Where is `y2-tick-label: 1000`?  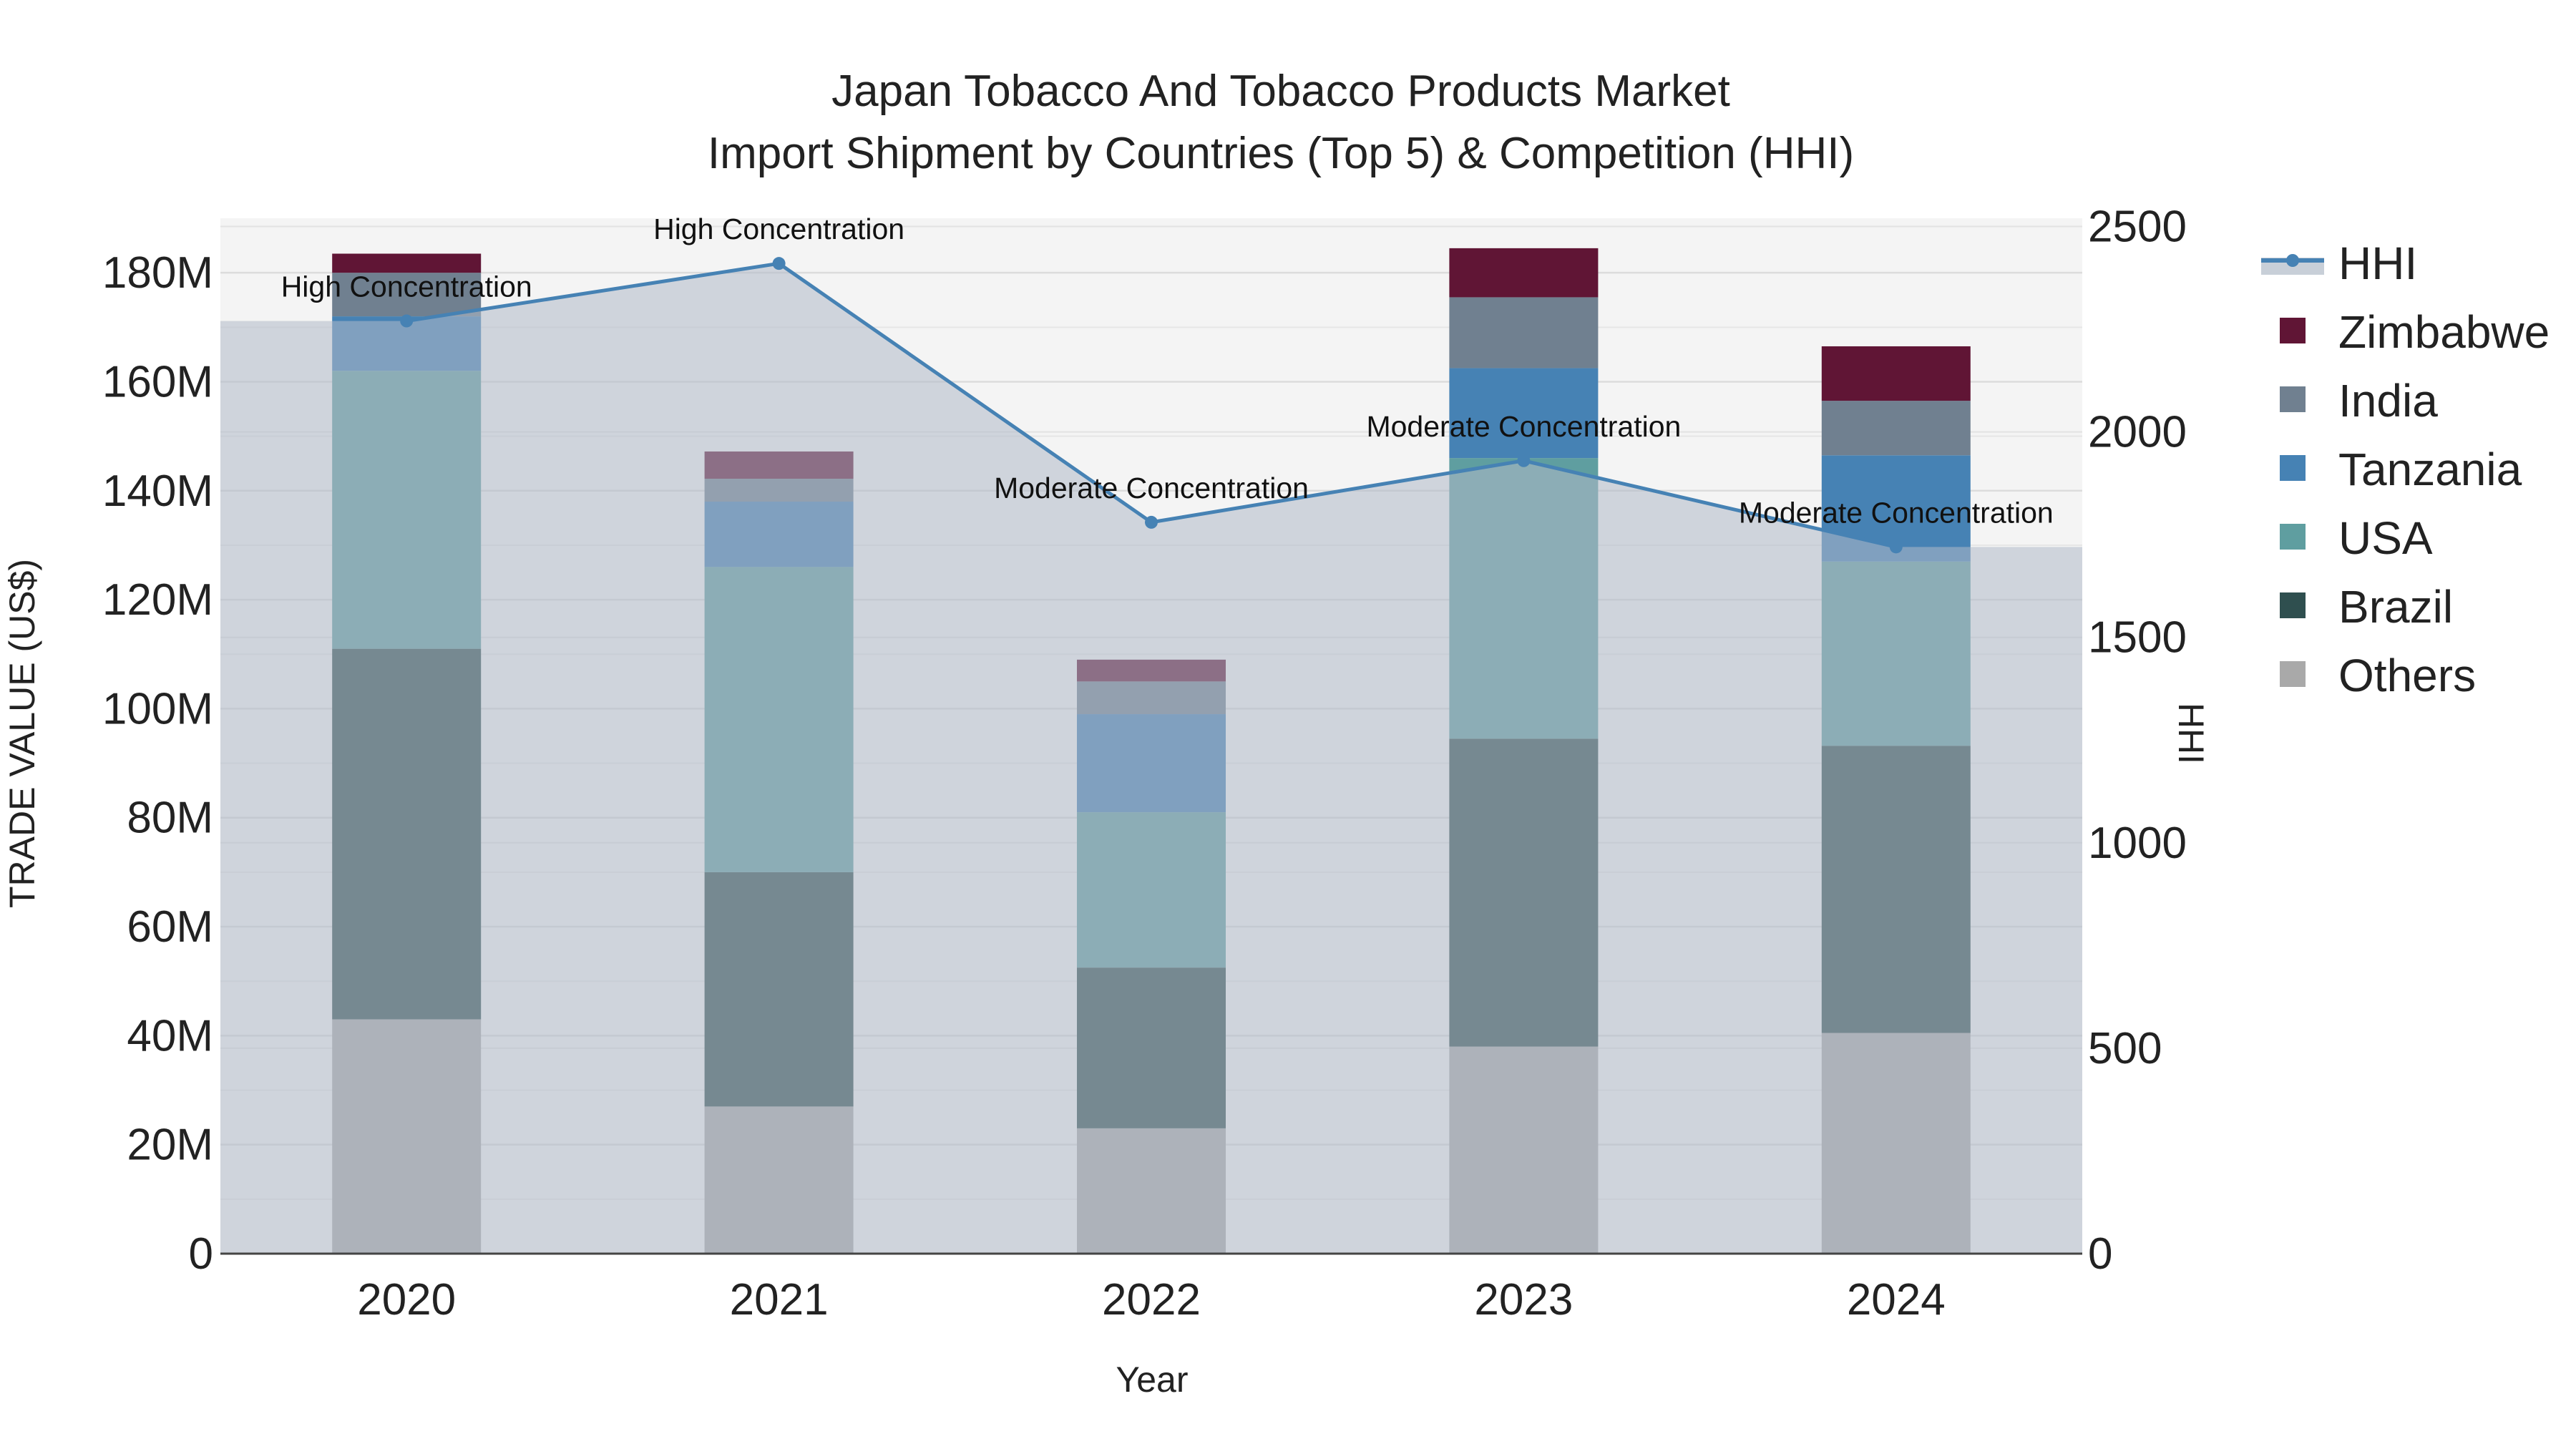 y2-tick-label: 1000 is located at coordinates (2137, 843).